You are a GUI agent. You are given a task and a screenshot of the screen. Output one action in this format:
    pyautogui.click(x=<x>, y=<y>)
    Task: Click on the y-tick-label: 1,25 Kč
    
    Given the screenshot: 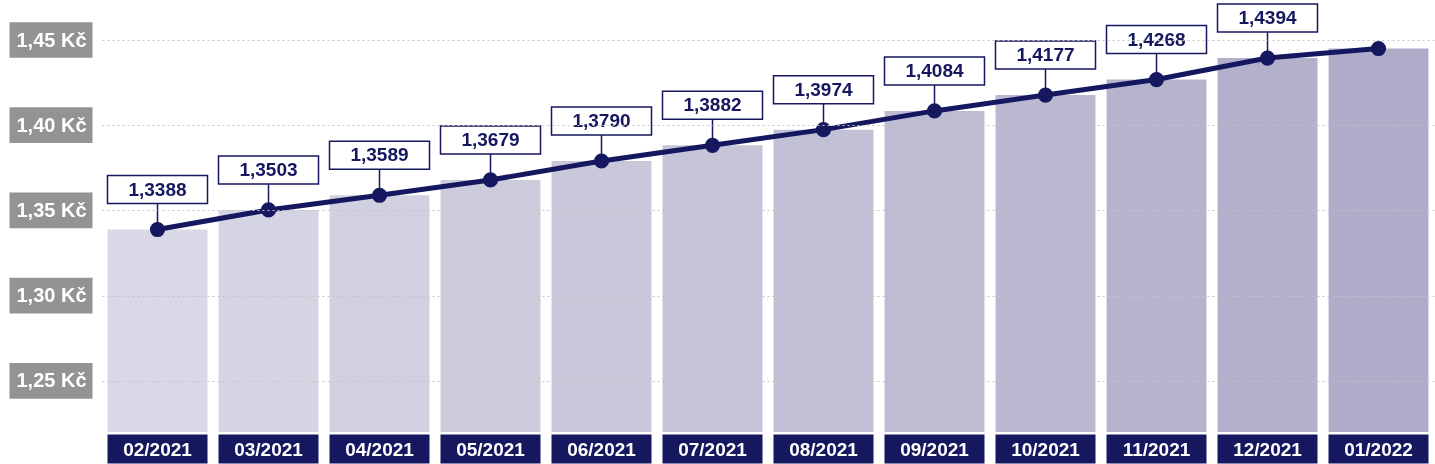 What is the action you would take?
    pyautogui.click(x=51, y=380)
    